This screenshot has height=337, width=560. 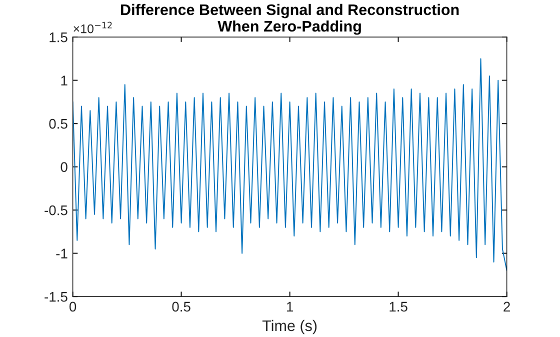 I want to click on x-tick-label: 1, so click(x=289, y=307).